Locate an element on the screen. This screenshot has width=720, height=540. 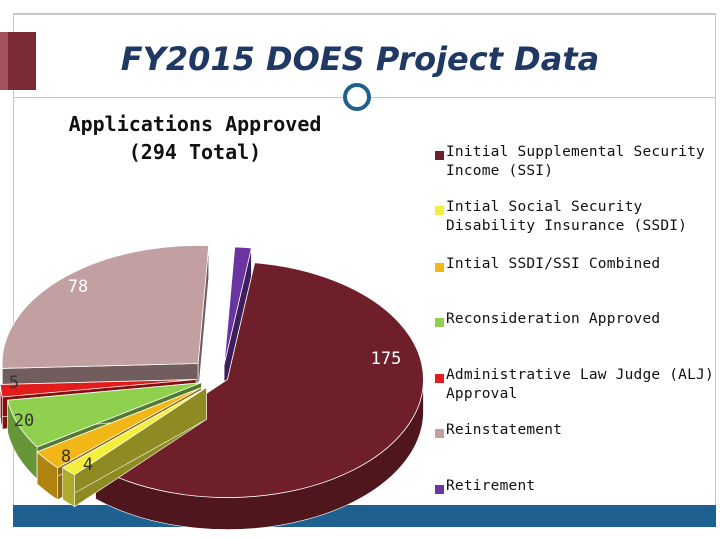
data-label-2: 4 is located at coordinates (88, 465).